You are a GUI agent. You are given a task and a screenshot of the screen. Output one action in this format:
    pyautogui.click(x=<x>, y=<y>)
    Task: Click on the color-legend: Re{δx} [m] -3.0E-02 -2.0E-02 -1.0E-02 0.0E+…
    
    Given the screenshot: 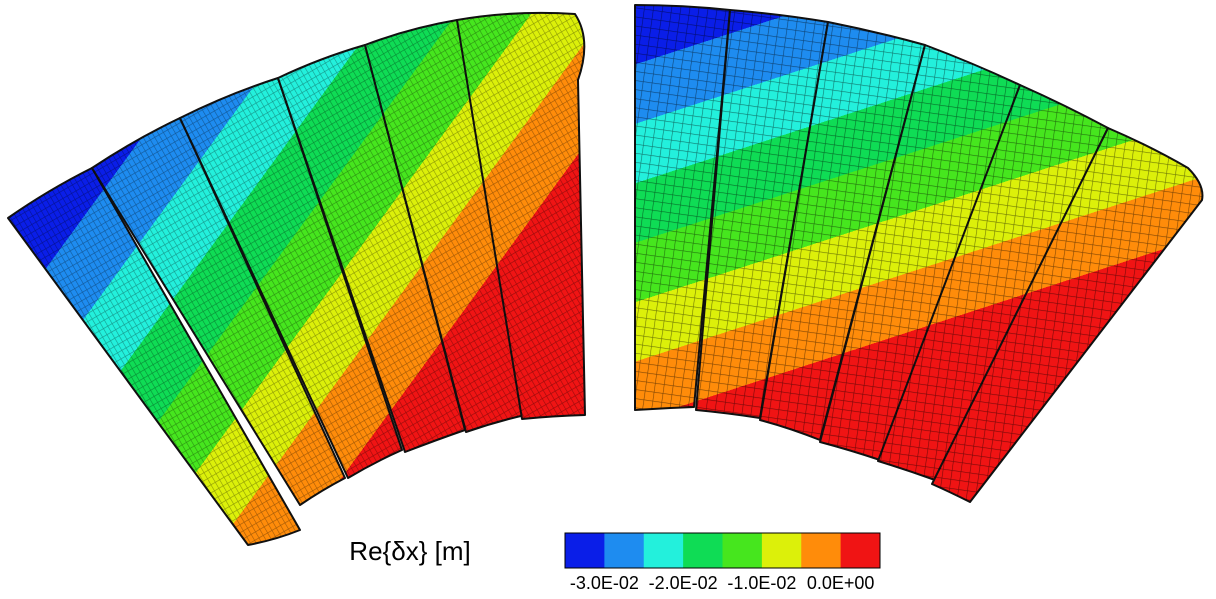 What is the action you would take?
    pyautogui.click(x=615, y=562)
    